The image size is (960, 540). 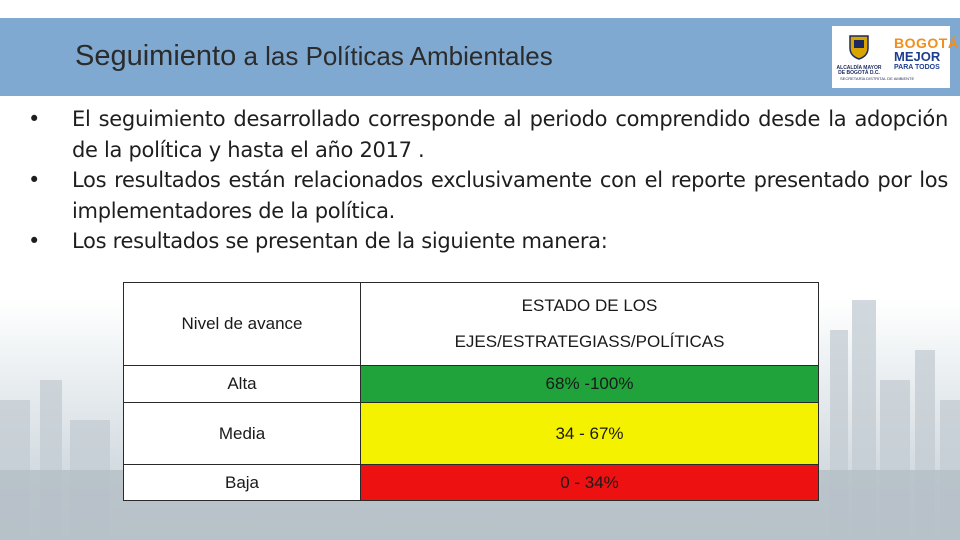 I want to click on logo-brand-top: BOGOTÁ, so click(x=926, y=43).